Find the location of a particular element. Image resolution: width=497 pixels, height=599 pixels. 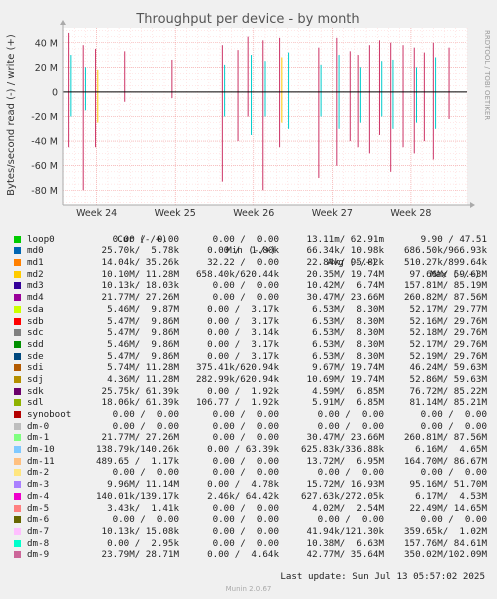

legend-device-name: sdd is located at coordinates (35, 344).